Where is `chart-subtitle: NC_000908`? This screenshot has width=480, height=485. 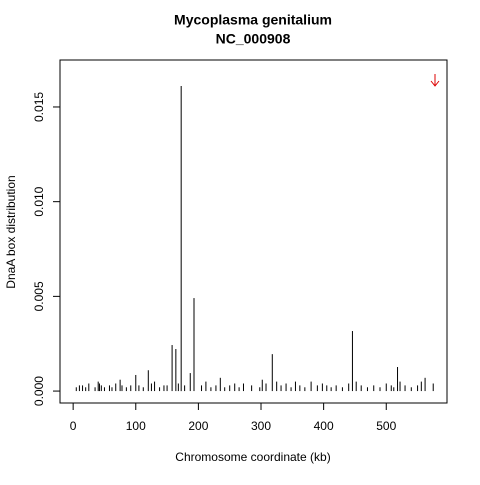
chart-subtitle: NC_000908 is located at coordinates (253, 39).